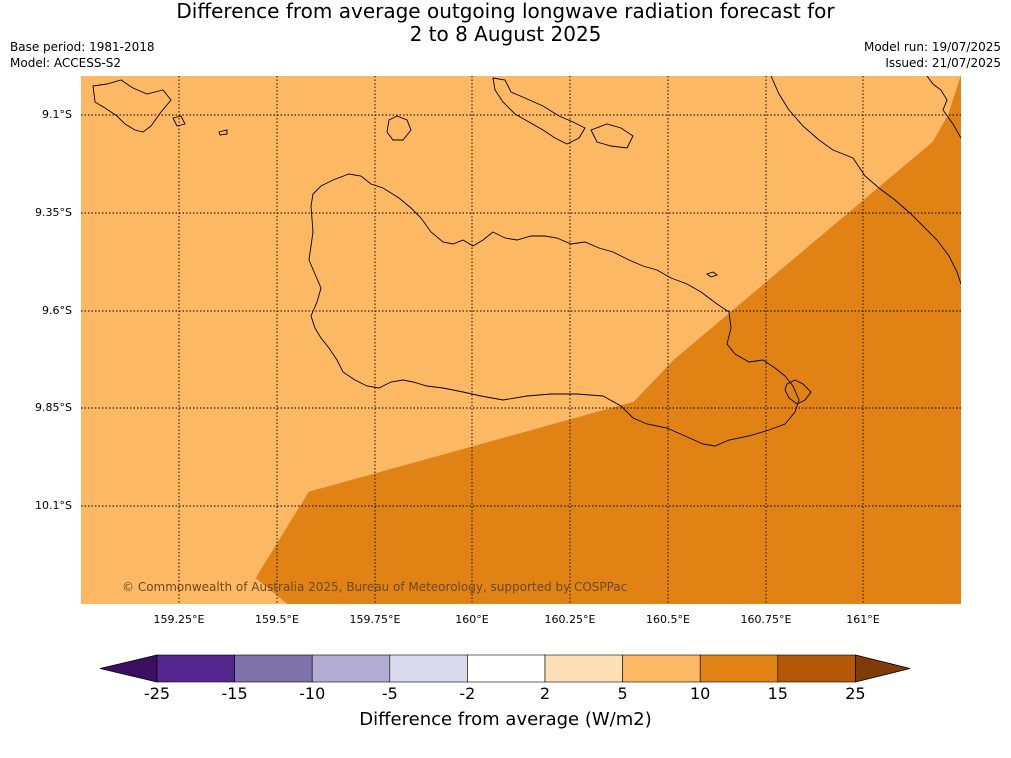  Describe the element at coordinates (132, 106) in the screenshot. I see `islands-northwest` at that location.